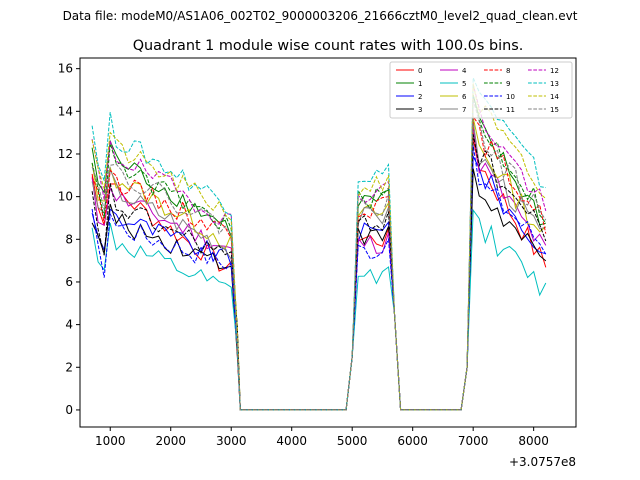 This screenshot has width=640, height=480. Describe the element at coordinates (69, 410) in the screenshot. I see `y-tick-label: 0` at that location.